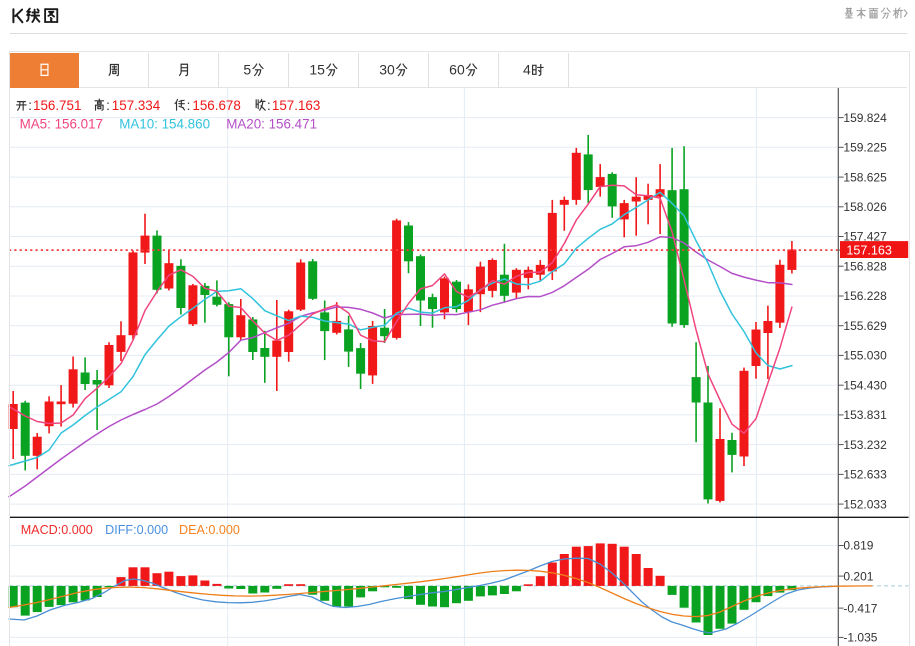  What do you see at coordinates (865, 445) in the screenshot?
I see `svg-text: 153.232` at bounding box center [865, 445].